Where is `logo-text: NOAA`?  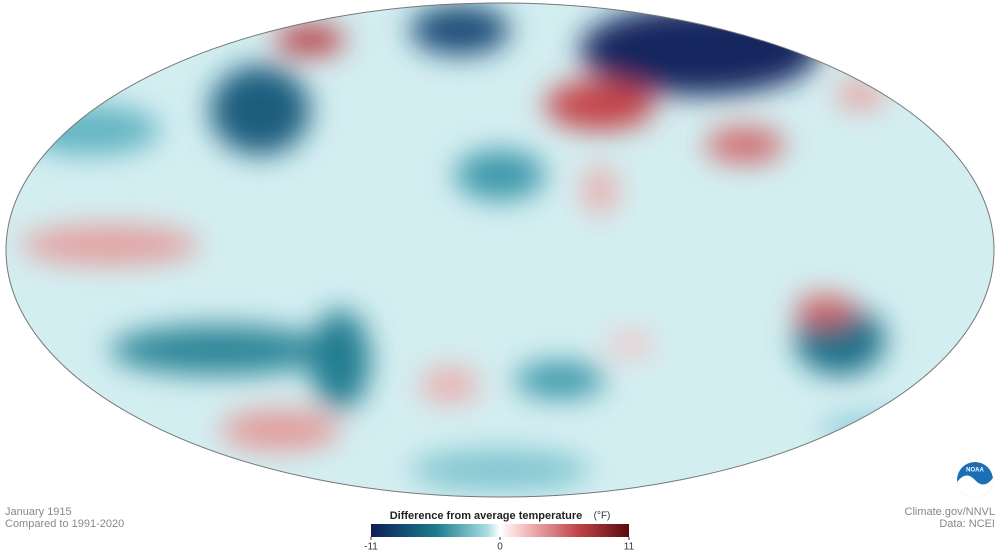 logo-text: NOAA is located at coordinates (975, 471).